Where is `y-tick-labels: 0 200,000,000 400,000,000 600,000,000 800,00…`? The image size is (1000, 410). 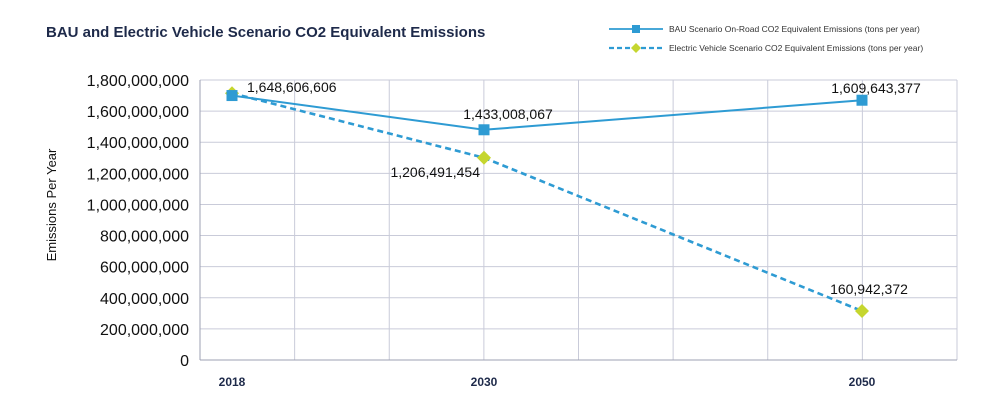
y-tick-labels: 0 200,000,000 400,000,000 600,000,000 800,00… is located at coordinates (138, 221).